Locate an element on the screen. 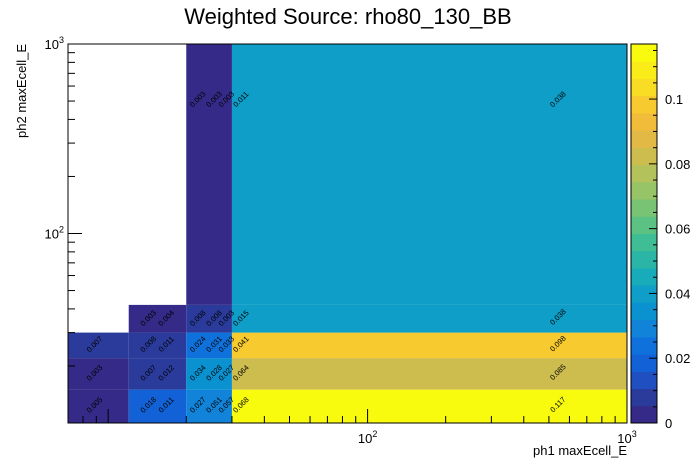  colorbar-tick-label: 0 is located at coordinates (668, 423).